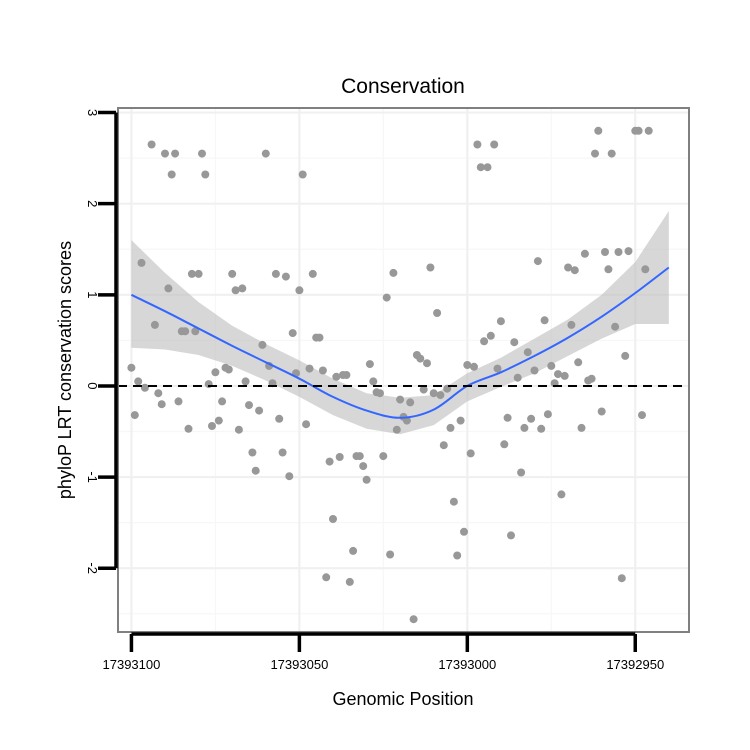 The height and width of the screenshot is (750, 750). I want to click on y-tick-label: 2, so click(92, 203).